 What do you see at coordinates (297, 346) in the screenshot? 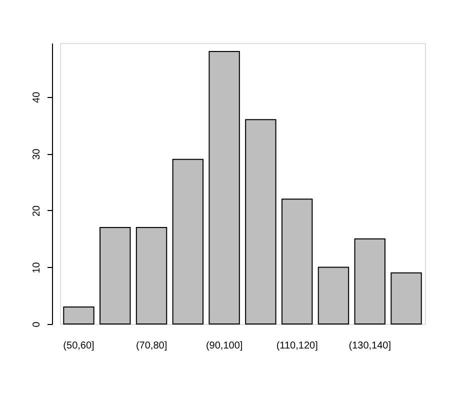
I see `x-tick-label: (110,120]` at bounding box center [297, 346].